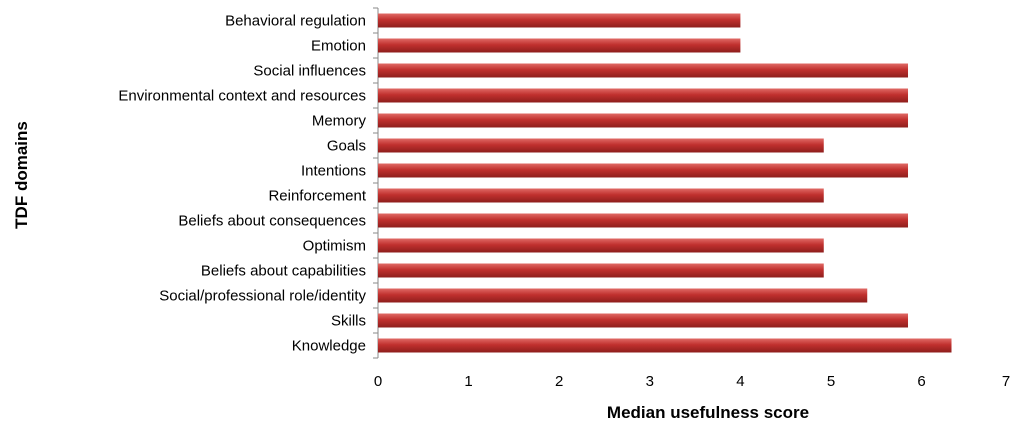  What do you see at coordinates (348, 321) in the screenshot?
I see `category-label: Skills` at bounding box center [348, 321].